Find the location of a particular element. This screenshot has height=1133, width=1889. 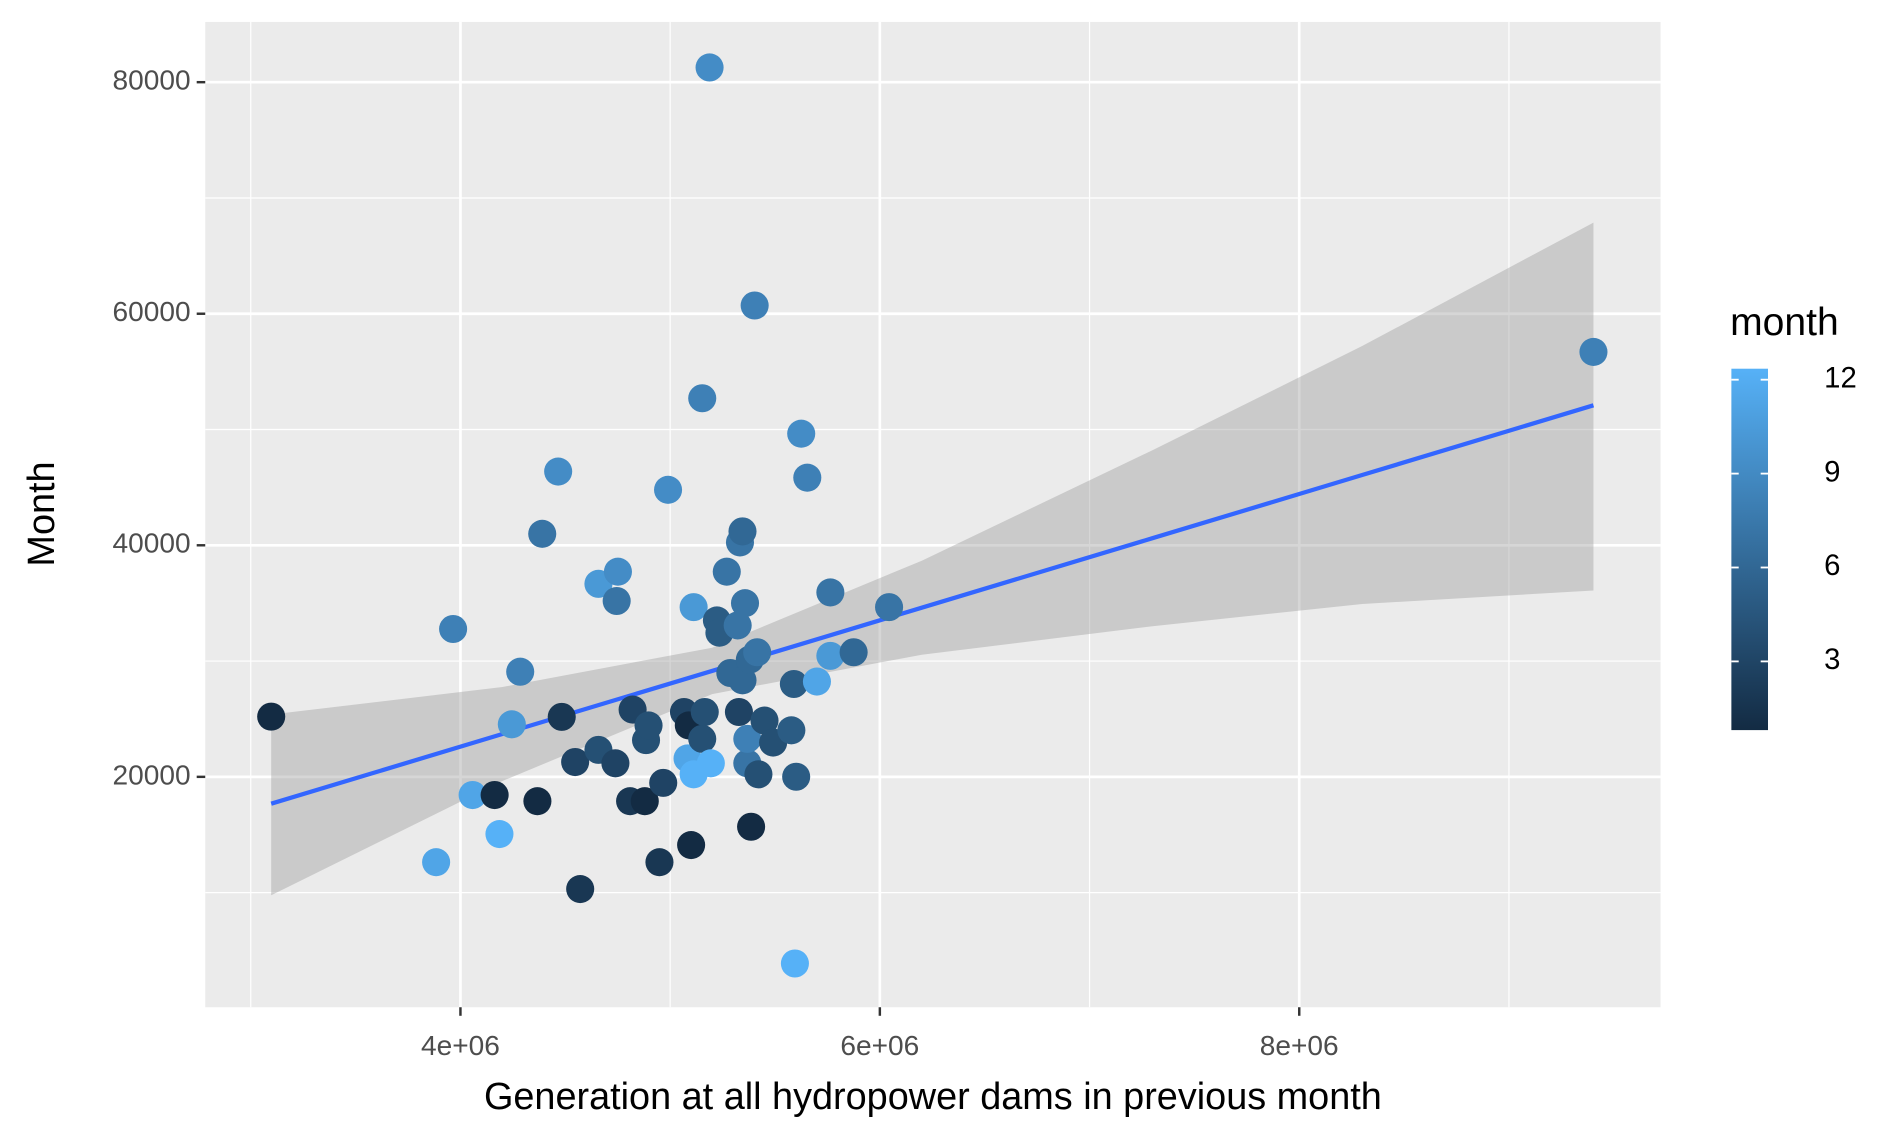

x-tick-label: 4e+06 is located at coordinates (460, 1045).